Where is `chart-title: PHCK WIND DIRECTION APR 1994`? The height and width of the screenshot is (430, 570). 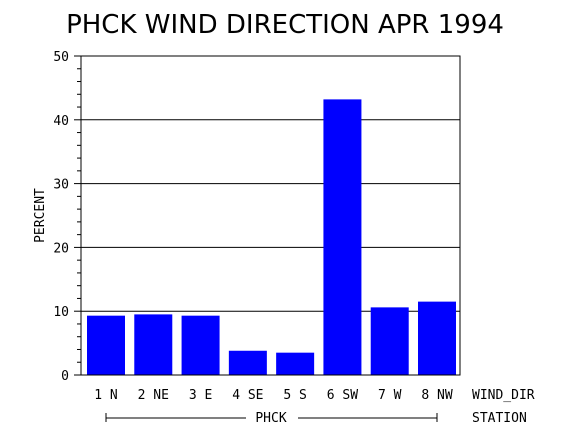 chart-title: PHCK WIND DIRECTION APR 1994 is located at coordinates (285, 25).